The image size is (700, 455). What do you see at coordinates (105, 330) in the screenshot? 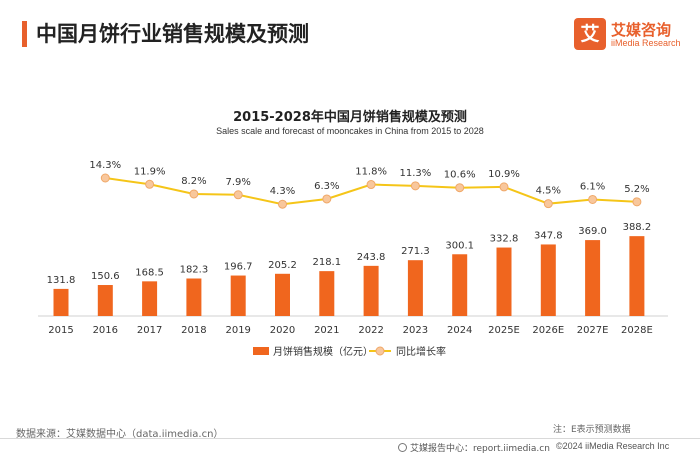
I see `x-tick-label: 2016` at bounding box center [105, 330].